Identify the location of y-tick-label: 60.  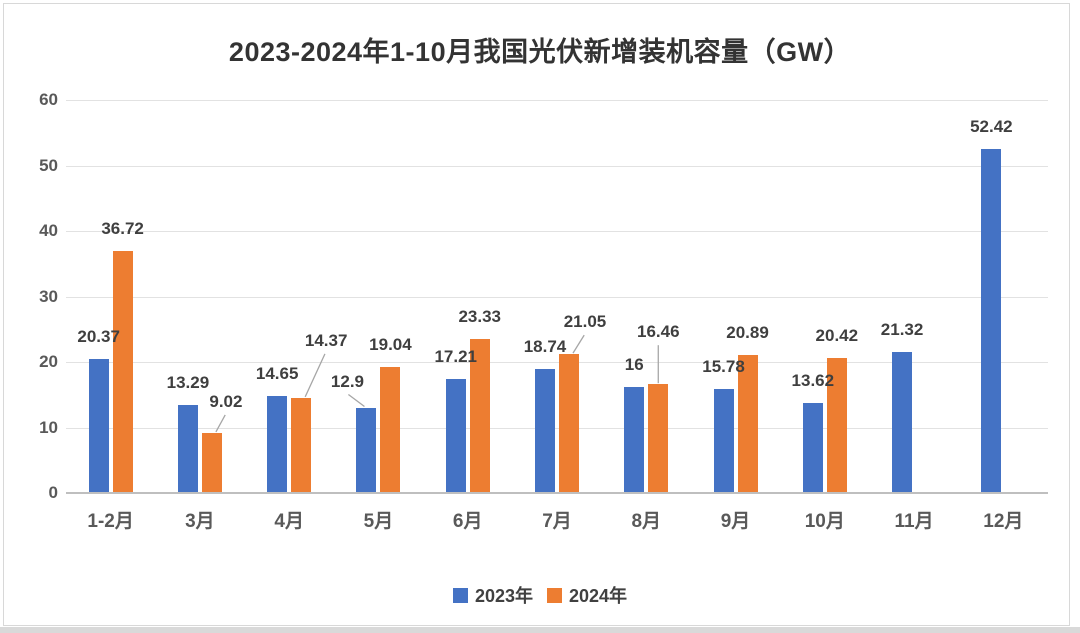
(48, 99).